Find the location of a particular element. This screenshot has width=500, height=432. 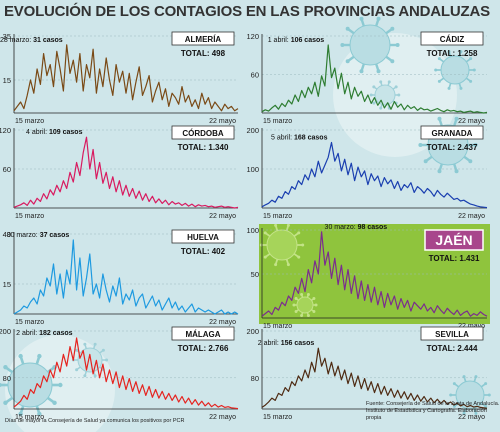

peak-annotation: 4 abril: 109 casos is located at coordinates (54, 132).